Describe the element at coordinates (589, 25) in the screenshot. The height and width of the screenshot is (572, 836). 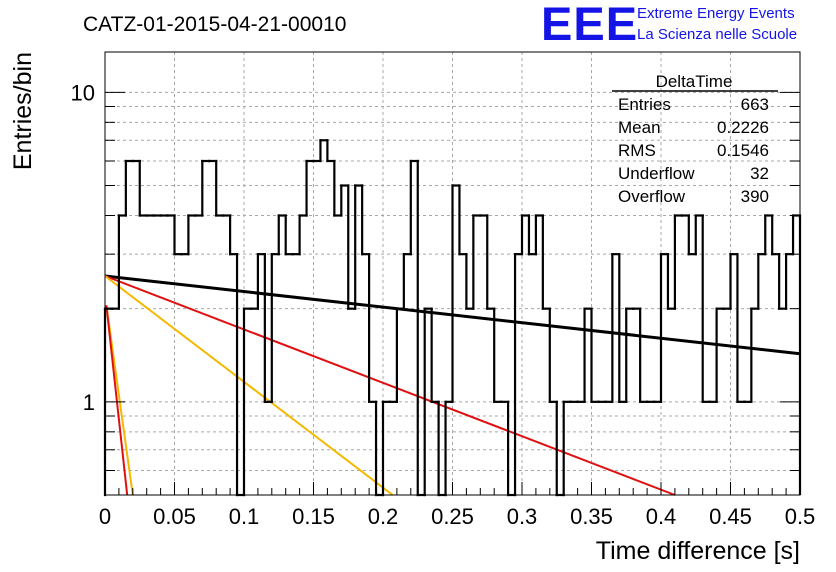
I see `eee-logo-mark: EEE` at that location.